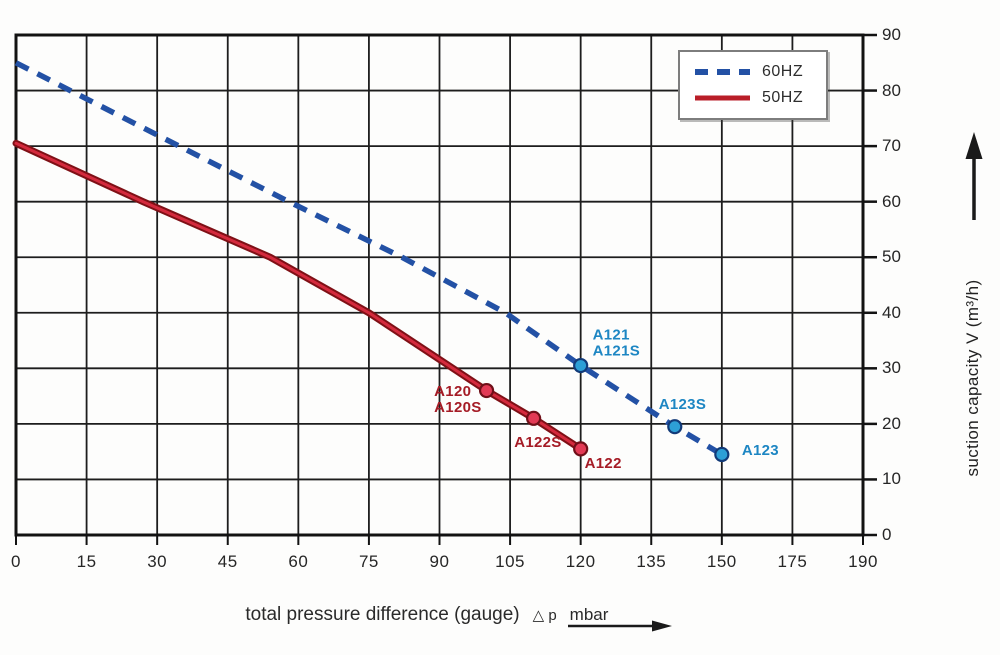 The width and height of the screenshot is (1000, 655). What do you see at coordinates (619, 626) in the screenshot?
I see `right-arrow-icon` at bounding box center [619, 626].